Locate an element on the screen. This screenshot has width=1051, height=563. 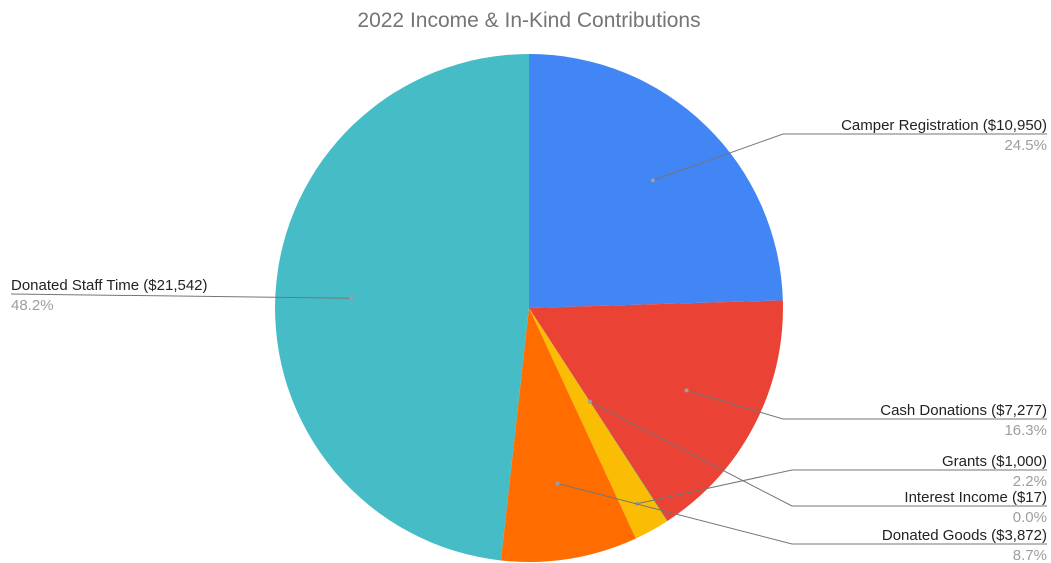
slice-label: Grants ($1,000) is located at coordinates (994, 461).